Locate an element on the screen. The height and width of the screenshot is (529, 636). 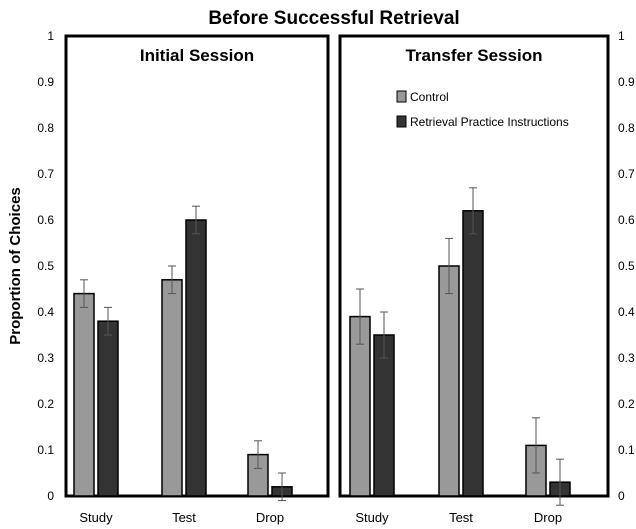
legend-swatch-control is located at coordinates (401, 96).